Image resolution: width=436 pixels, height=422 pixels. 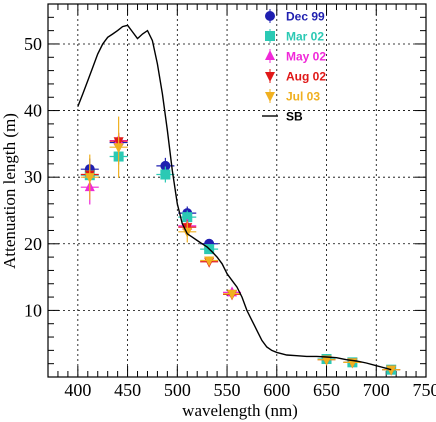 I want to click on x-tick-label: 600, so click(x=276, y=390).